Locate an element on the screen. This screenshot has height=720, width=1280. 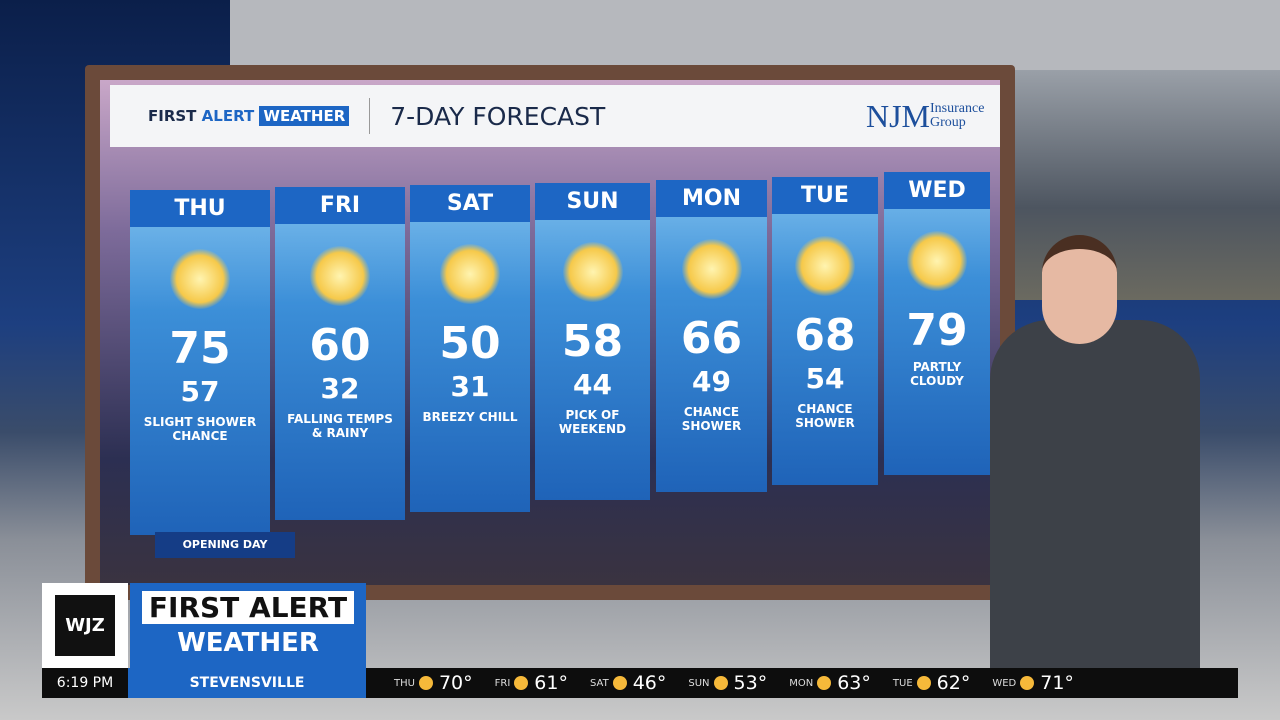
brand: FIRST ALERT WEATHER is located at coordinates (249, 116).